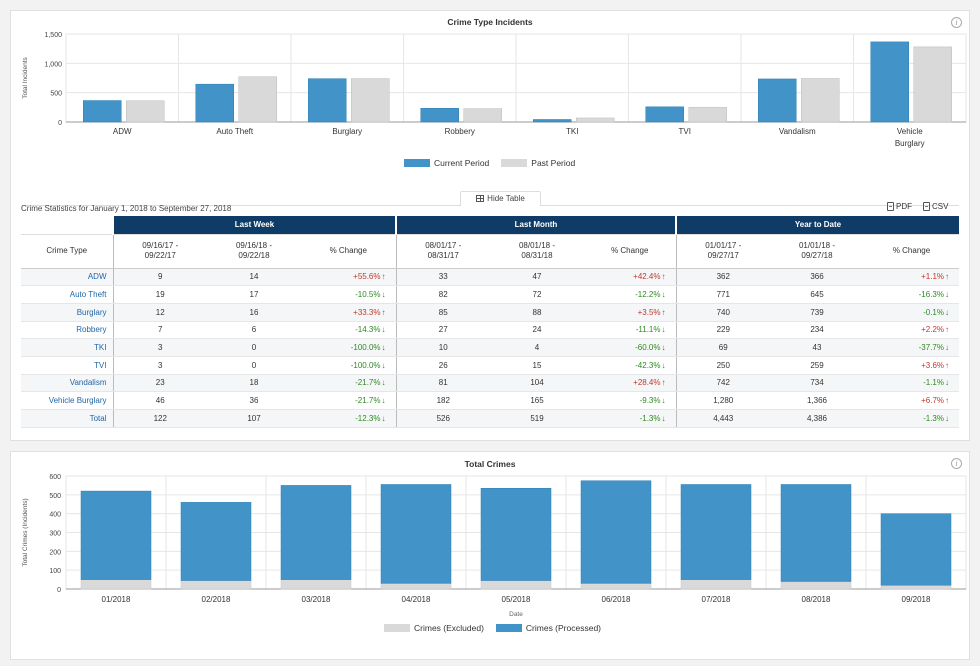  Describe the element at coordinates (817, 312) in the screenshot. I see `table-cell: 739` at that location.